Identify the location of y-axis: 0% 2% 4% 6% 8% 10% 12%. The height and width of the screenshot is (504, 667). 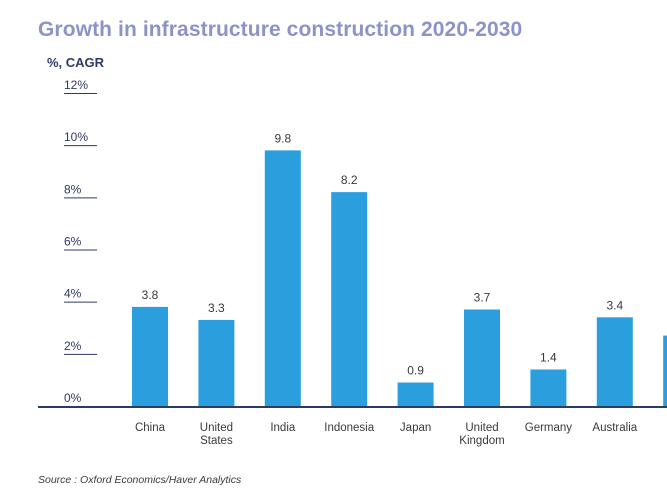
(80, 241).